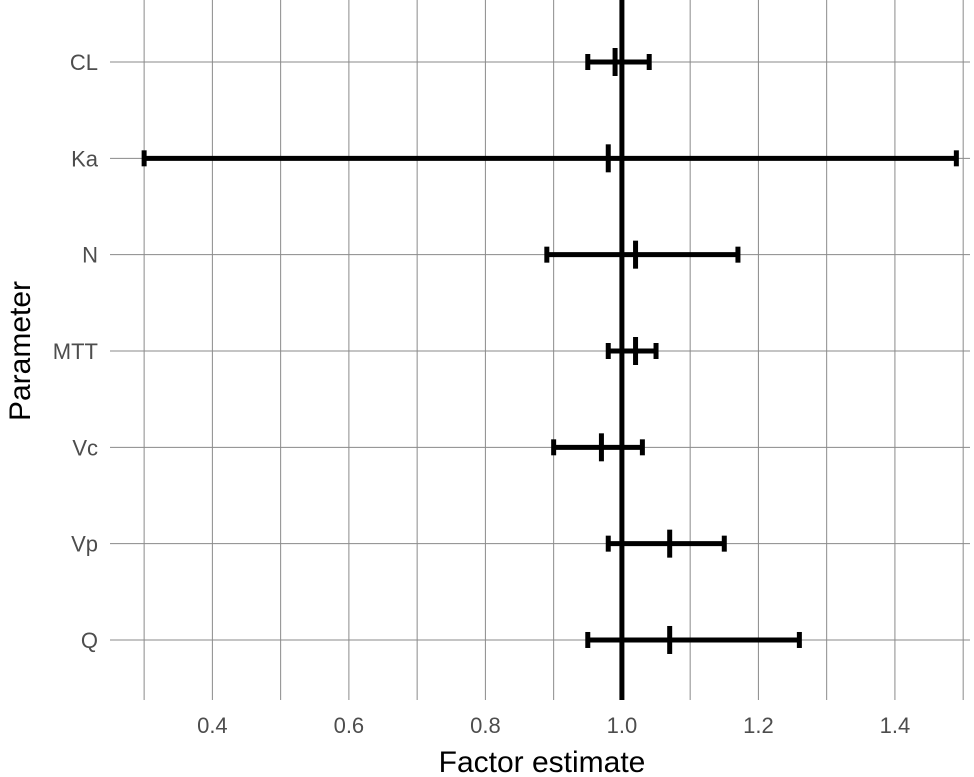  I want to click on y-tick-labels: CL Ka N MTT Vc Vp Q, so click(76, 351).